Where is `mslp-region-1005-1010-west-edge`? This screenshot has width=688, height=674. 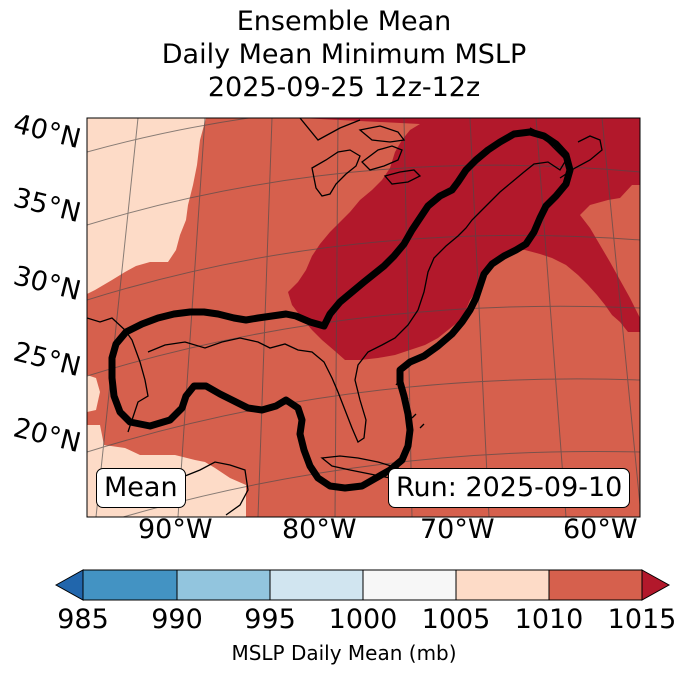
mslp-region-1005-1010-west-edge is located at coordinates (93, 393).